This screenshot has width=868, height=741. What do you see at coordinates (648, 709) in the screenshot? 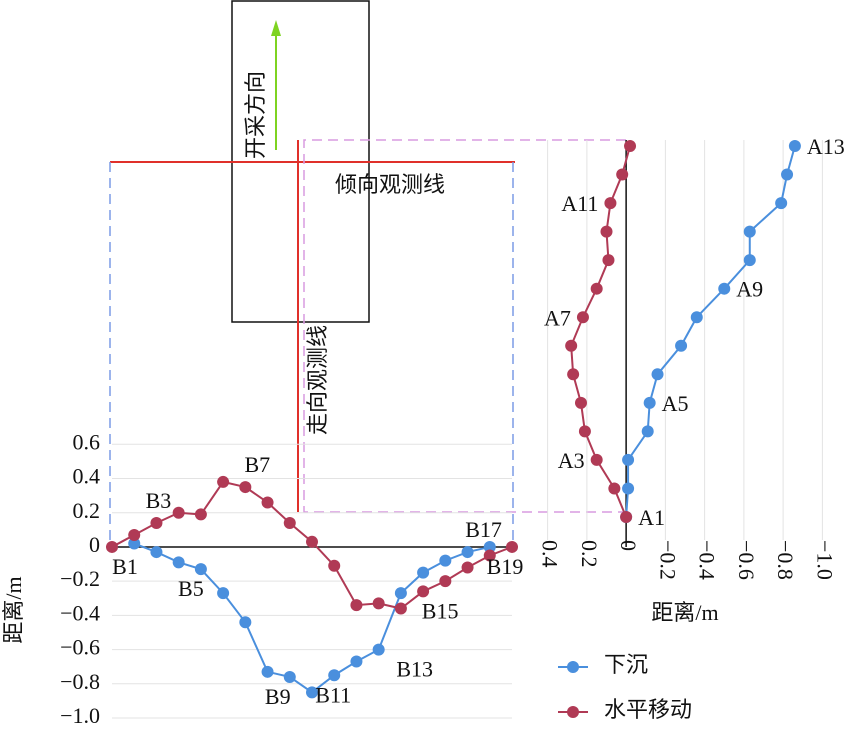
I see `legend-label: 水平移动` at bounding box center [648, 709].